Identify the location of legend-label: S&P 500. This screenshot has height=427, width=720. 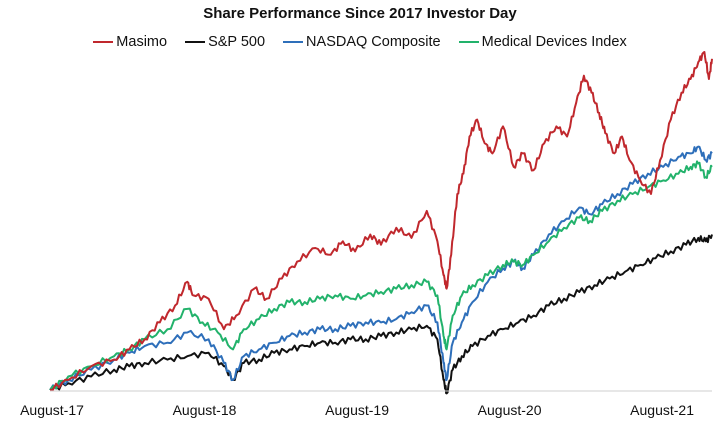
(237, 42).